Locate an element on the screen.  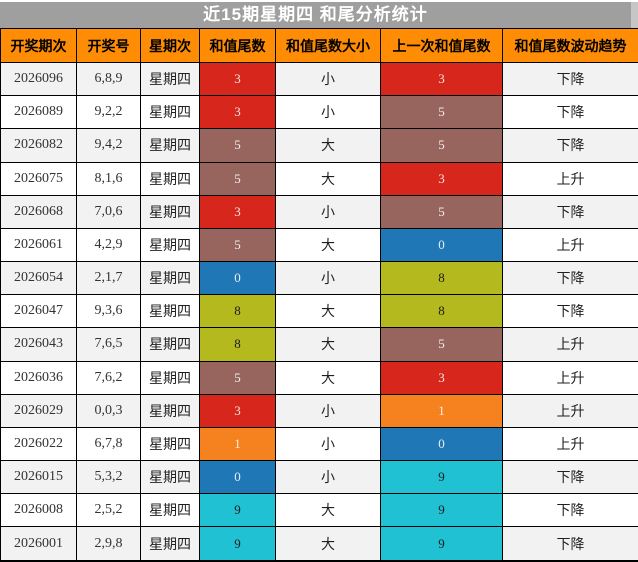
table-row: 2026008 2,5,2 星期四 9 大 9 下降 is located at coordinates (319, 510).